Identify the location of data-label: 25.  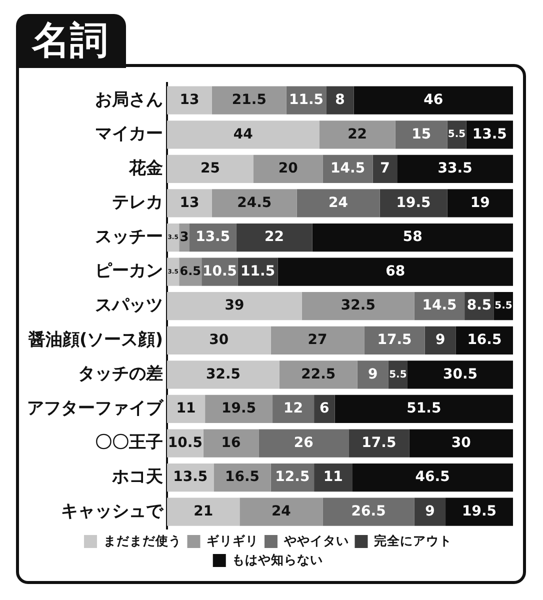
(210, 168).